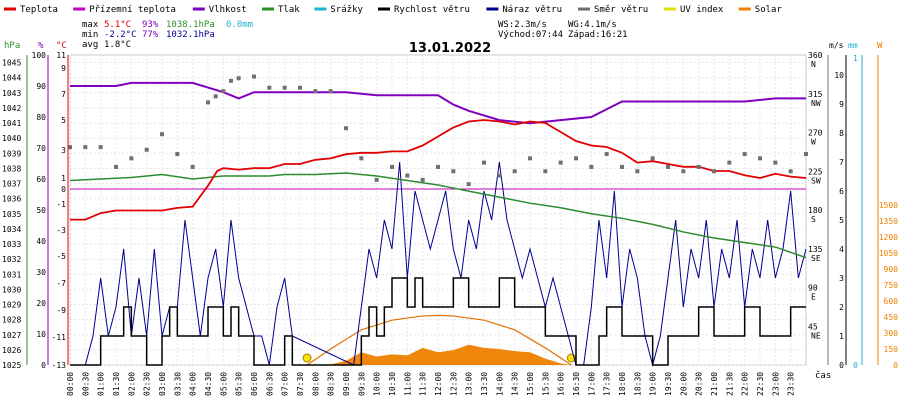 This screenshot has height=400, width=900. What do you see at coordinates (41, 46) in the screenshot?
I see `pct-unit-label: %` at bounding box center [41, 46].